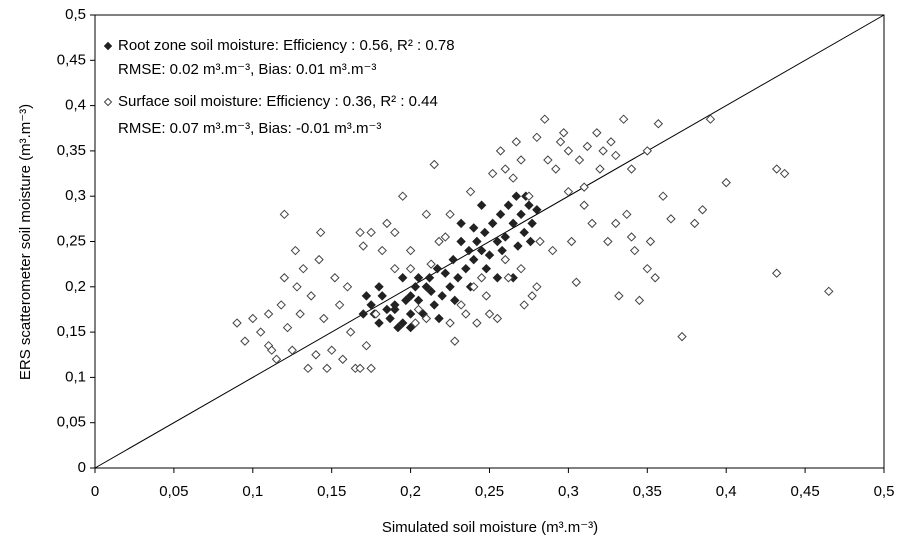 Image resolution: width=899 pixels, height=544 pixels. Describe the element at coordinates (173, 491) in the screenshot. I see `x-tick-label: 0,05` at that location.